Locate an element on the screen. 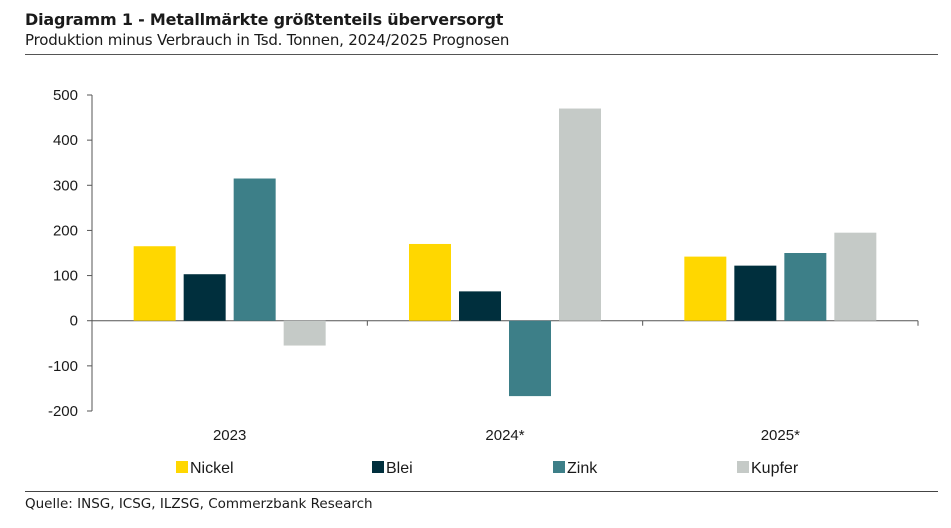 The height and width of the screenshot is (528, 951). x-category-label: 2025* is located at coordinates (780, 435).